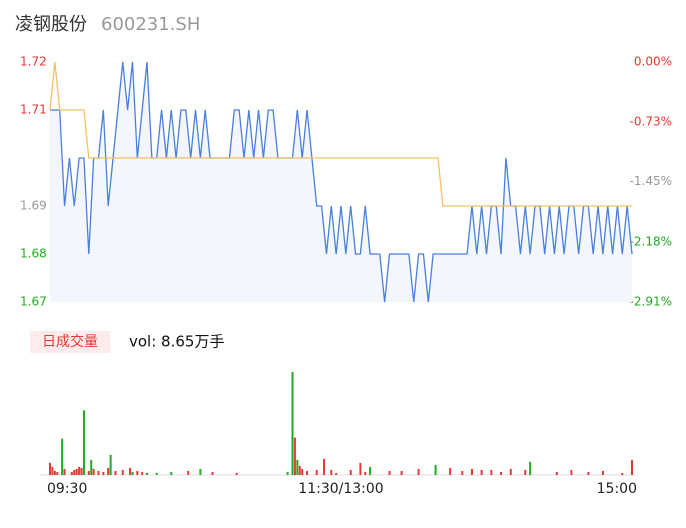 The image size is (686, 528). Describe the element at coordinates (176, 342) in the screenshot. I see `volume-summary: vol: 8.65万手` at that location.